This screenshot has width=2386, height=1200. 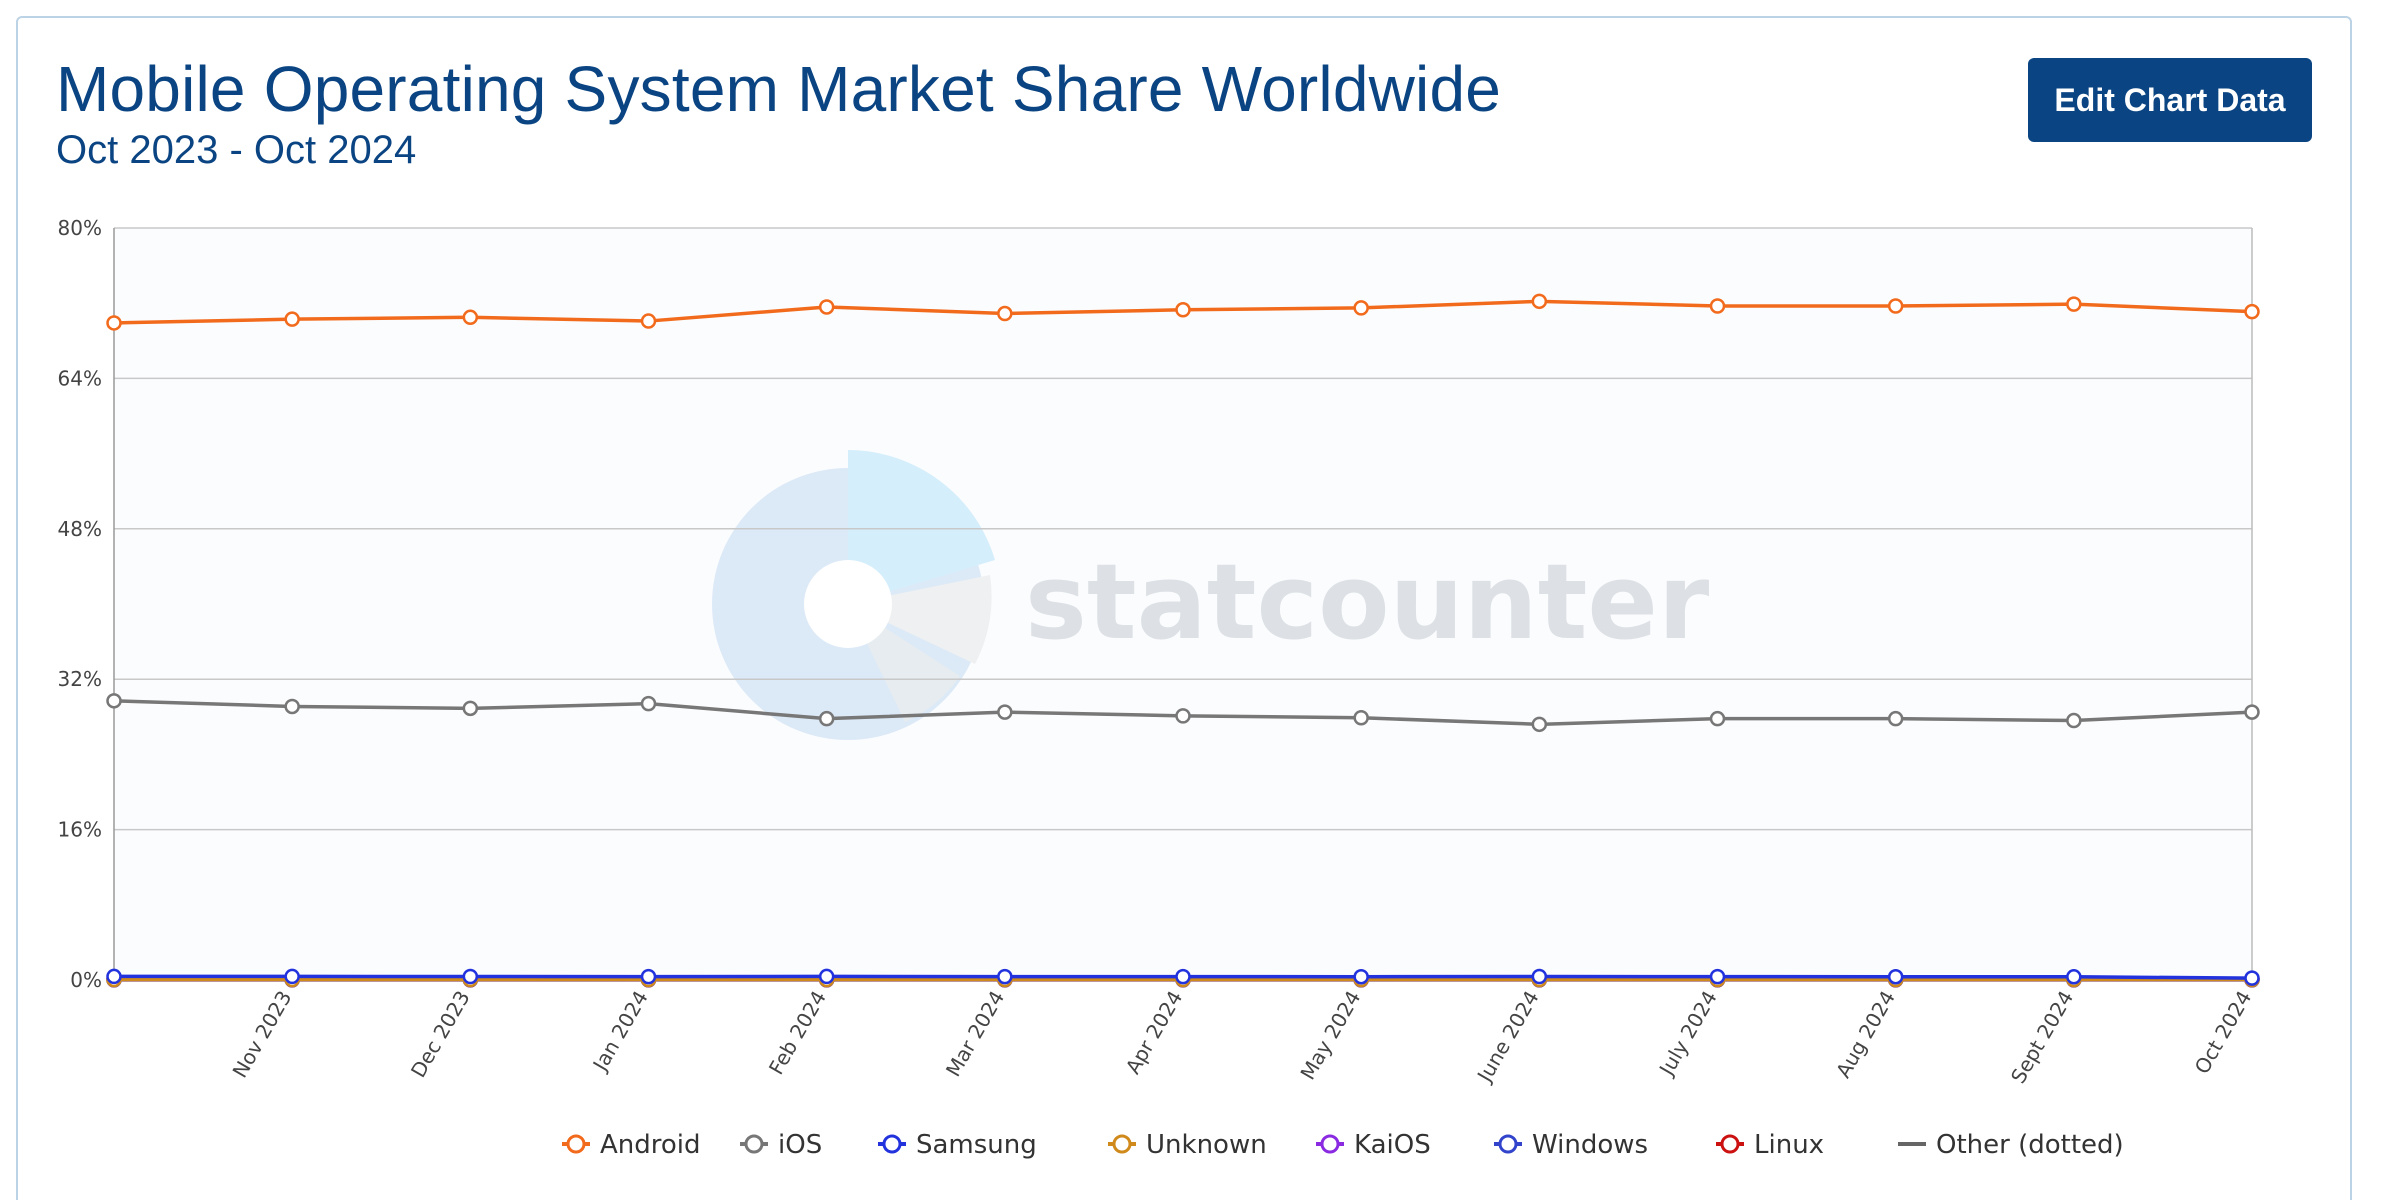 I want to click on x-tick-label: Jan 2024, so click(x=620, y=1032).